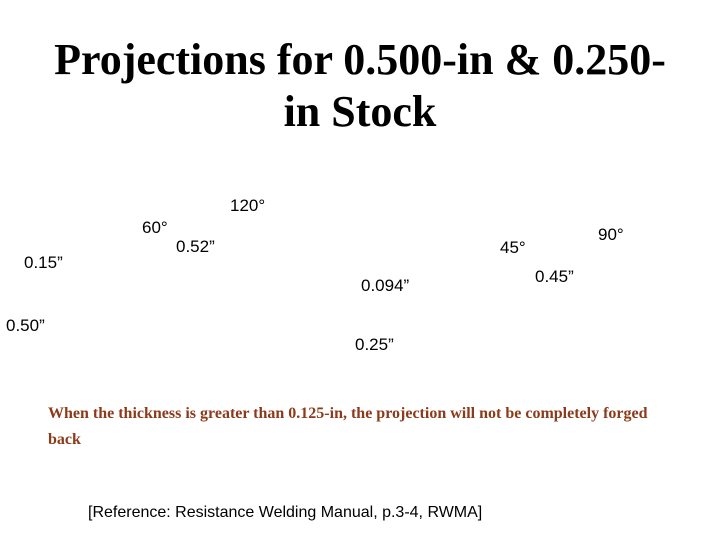  I want to click on middle-angle-label: 120°, so click(248, 205).